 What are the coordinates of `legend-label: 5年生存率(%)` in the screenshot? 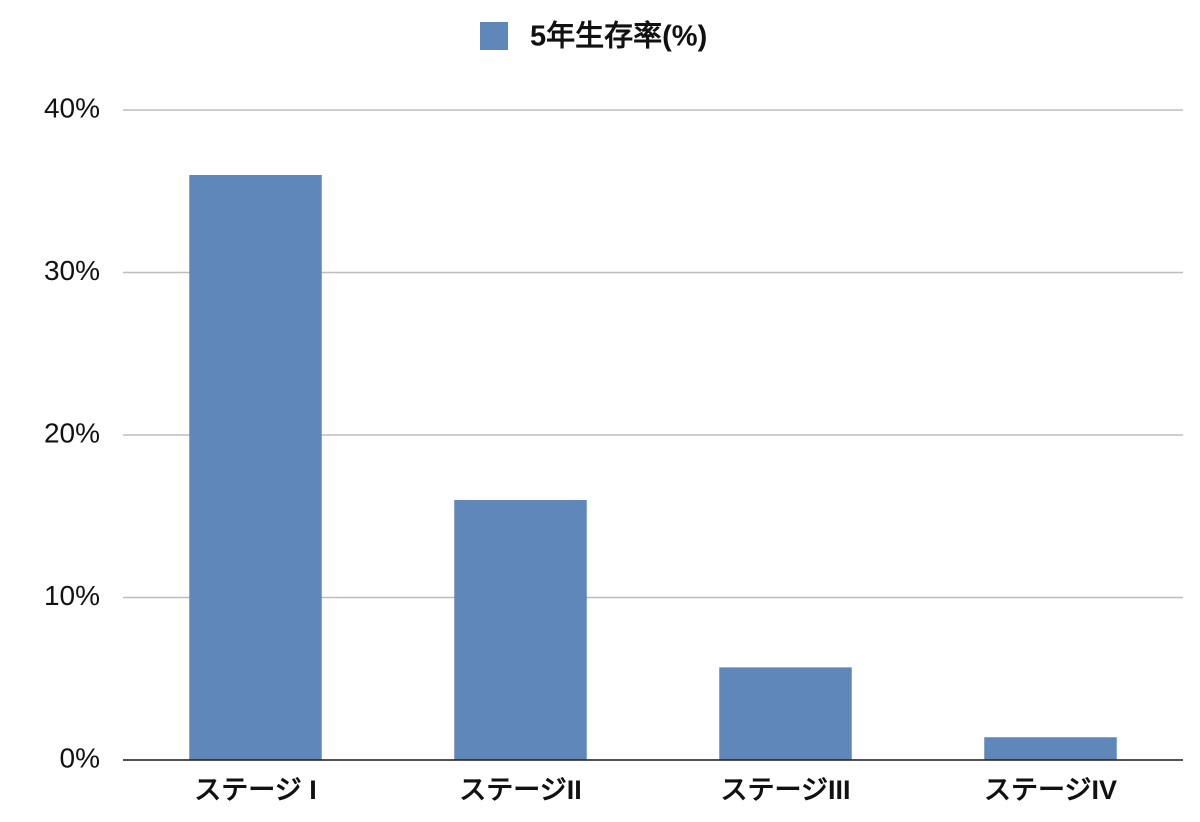 It's located at (618, 36).